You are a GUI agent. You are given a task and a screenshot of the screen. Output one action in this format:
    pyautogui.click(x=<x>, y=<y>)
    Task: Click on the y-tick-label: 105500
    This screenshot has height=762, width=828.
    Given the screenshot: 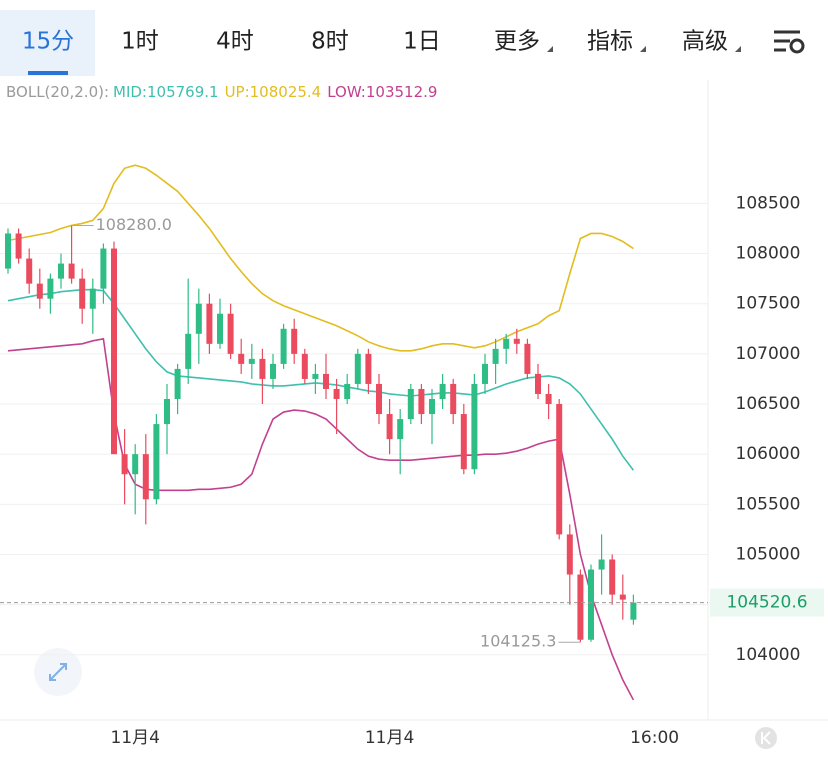 What is the action you would take?
    pyautogui.click(x=768, y=504)
    